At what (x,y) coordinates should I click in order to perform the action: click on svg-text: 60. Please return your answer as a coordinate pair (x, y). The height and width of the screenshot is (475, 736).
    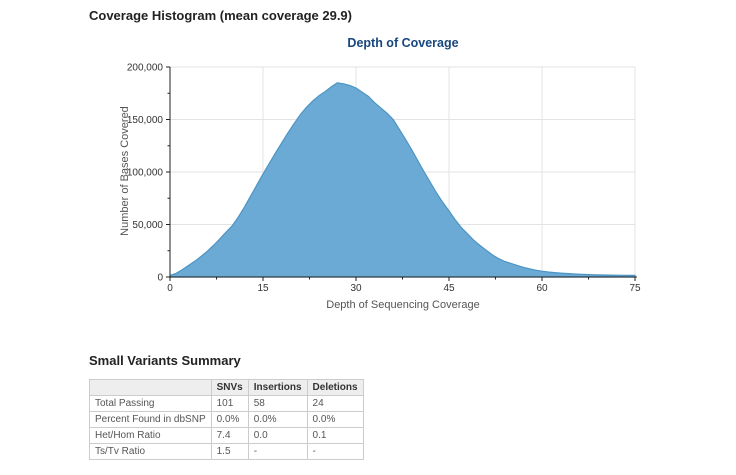
    Looking at the image, I should click on (542, 288).